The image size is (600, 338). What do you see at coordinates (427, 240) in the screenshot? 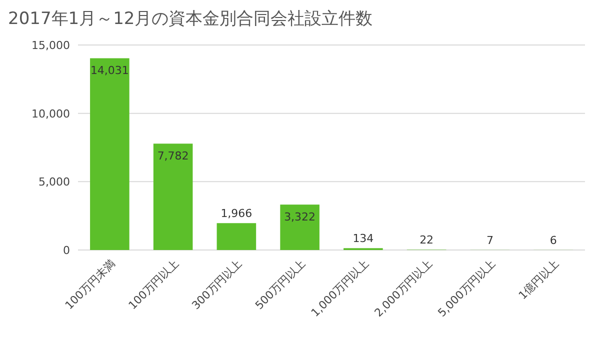
I see `data-label: 22` at bounding box center [427, 240].